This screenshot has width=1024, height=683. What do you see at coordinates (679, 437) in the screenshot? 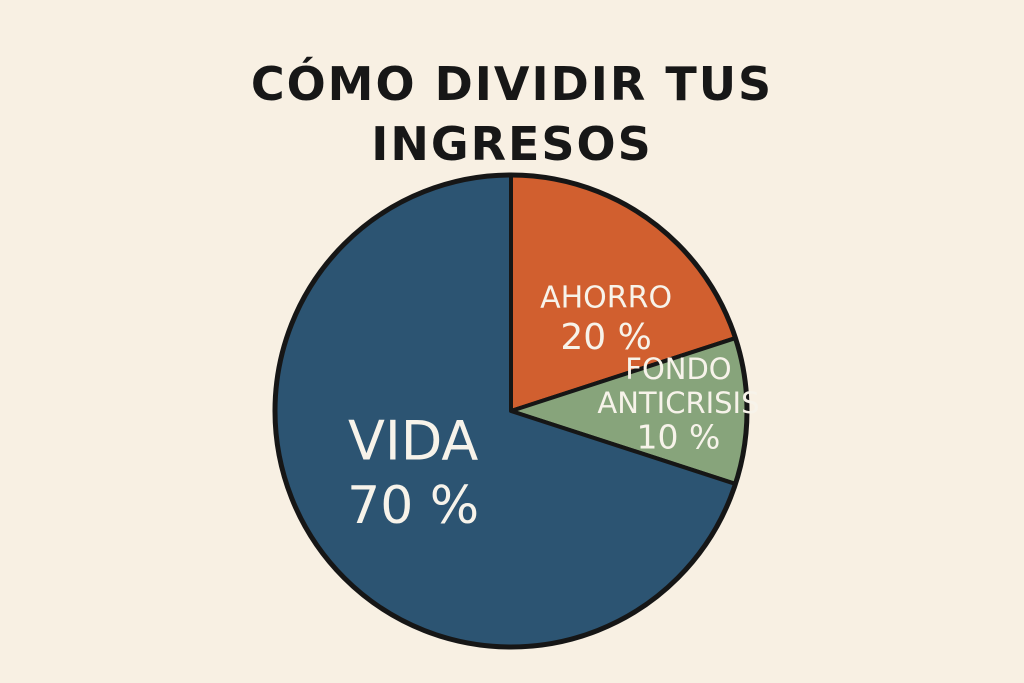
I see `slice-label-value: 10 %` at bounding box center [679, 437].